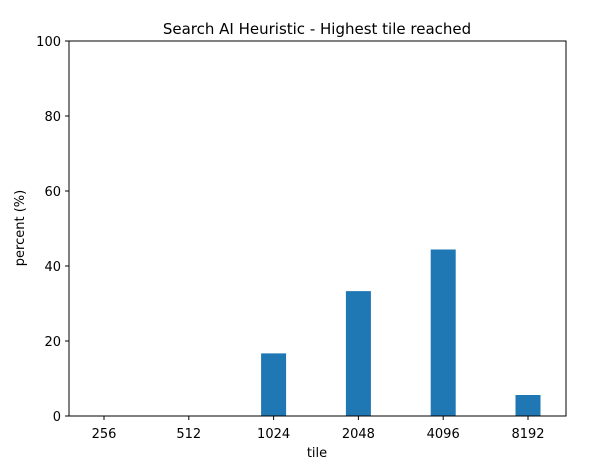 The height and width of the screenshot is (470, 596). Describe the element at coordinates (527, 434) in the screenshot. I see `x-tick-label-8192: 8192` at that location.